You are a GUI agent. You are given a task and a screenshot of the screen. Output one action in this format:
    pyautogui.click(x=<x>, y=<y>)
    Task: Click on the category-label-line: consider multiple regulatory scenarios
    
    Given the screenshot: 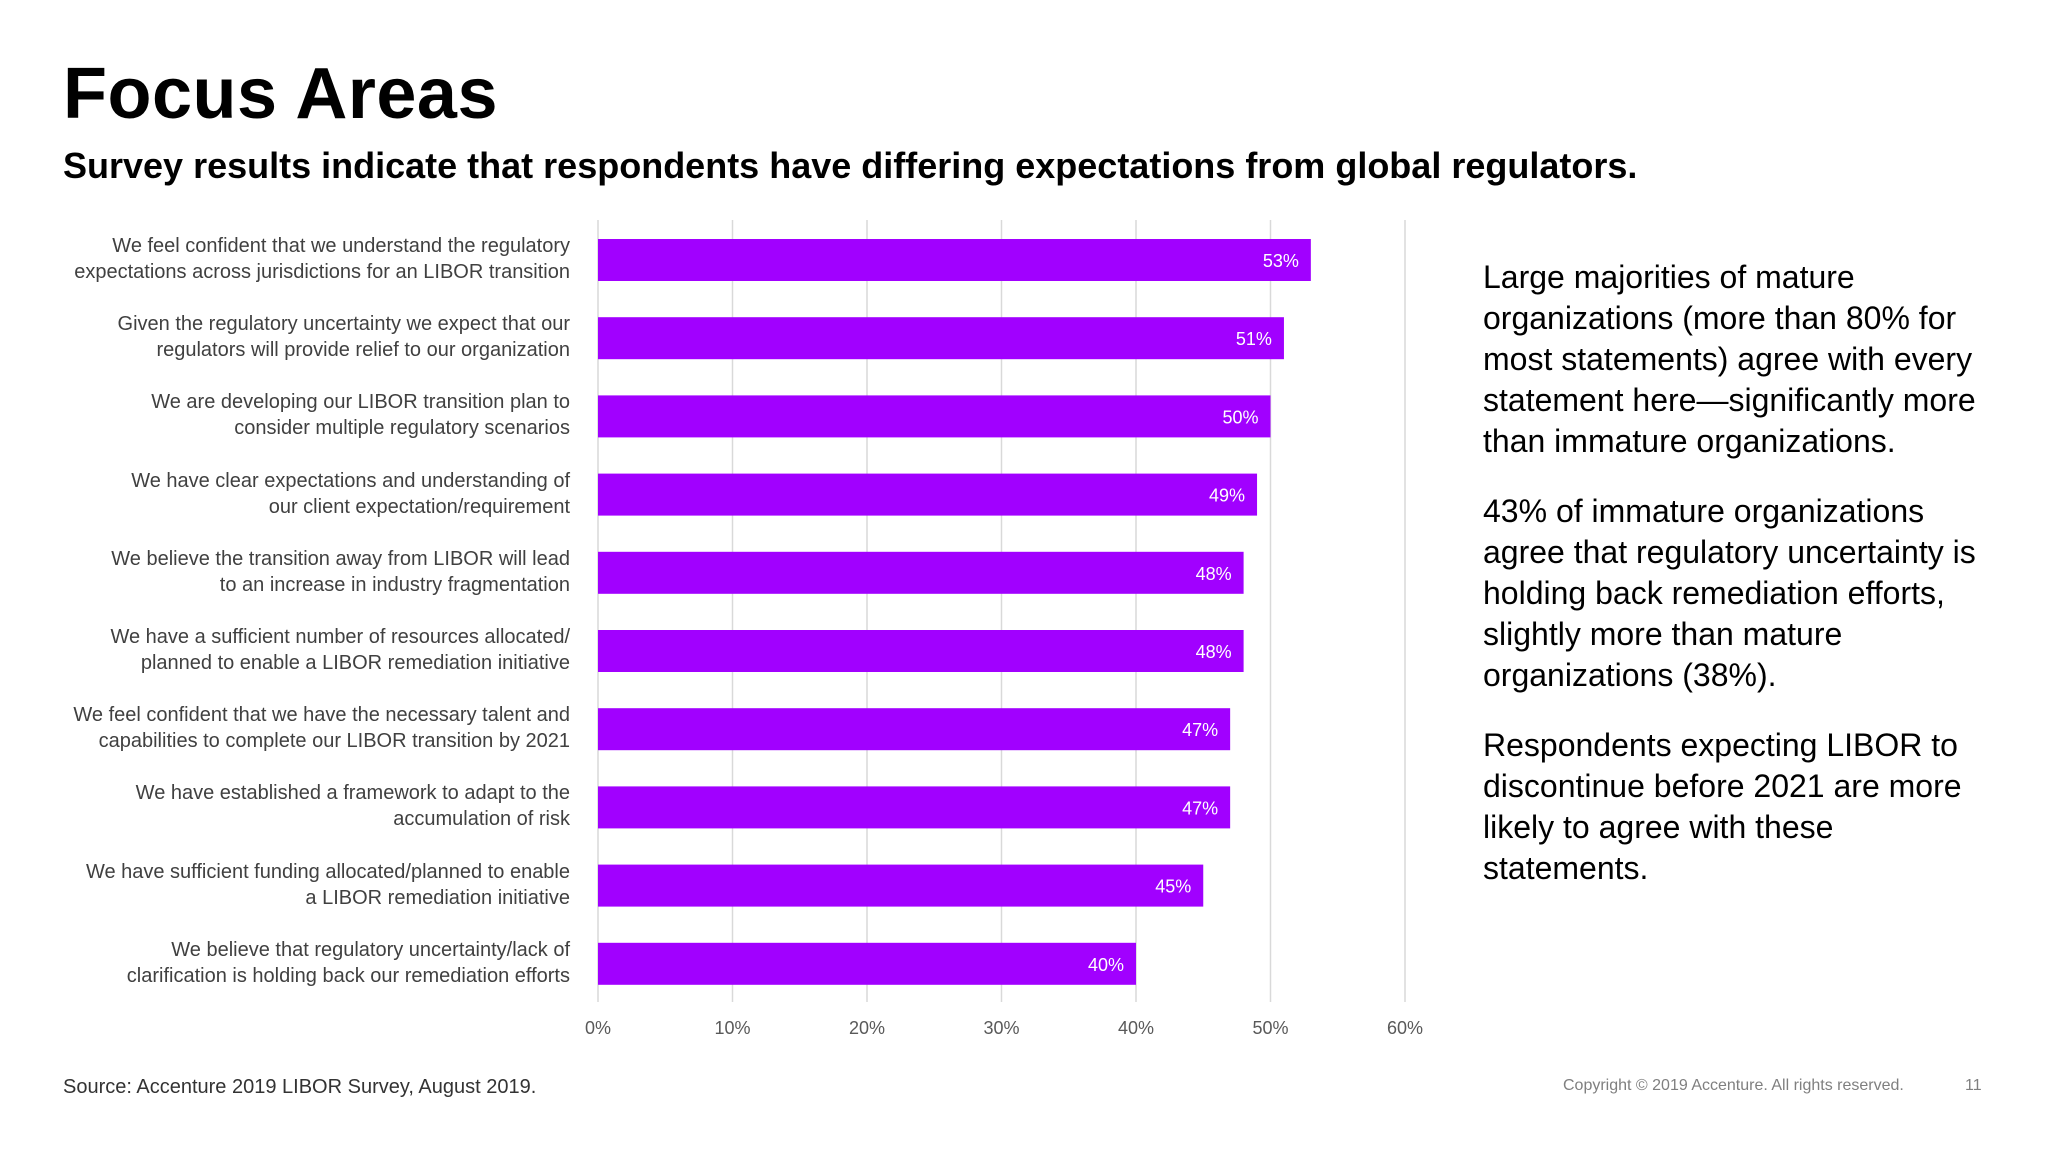 What is the action you would take?
    pyautogui.click(x=402, y=428)
    